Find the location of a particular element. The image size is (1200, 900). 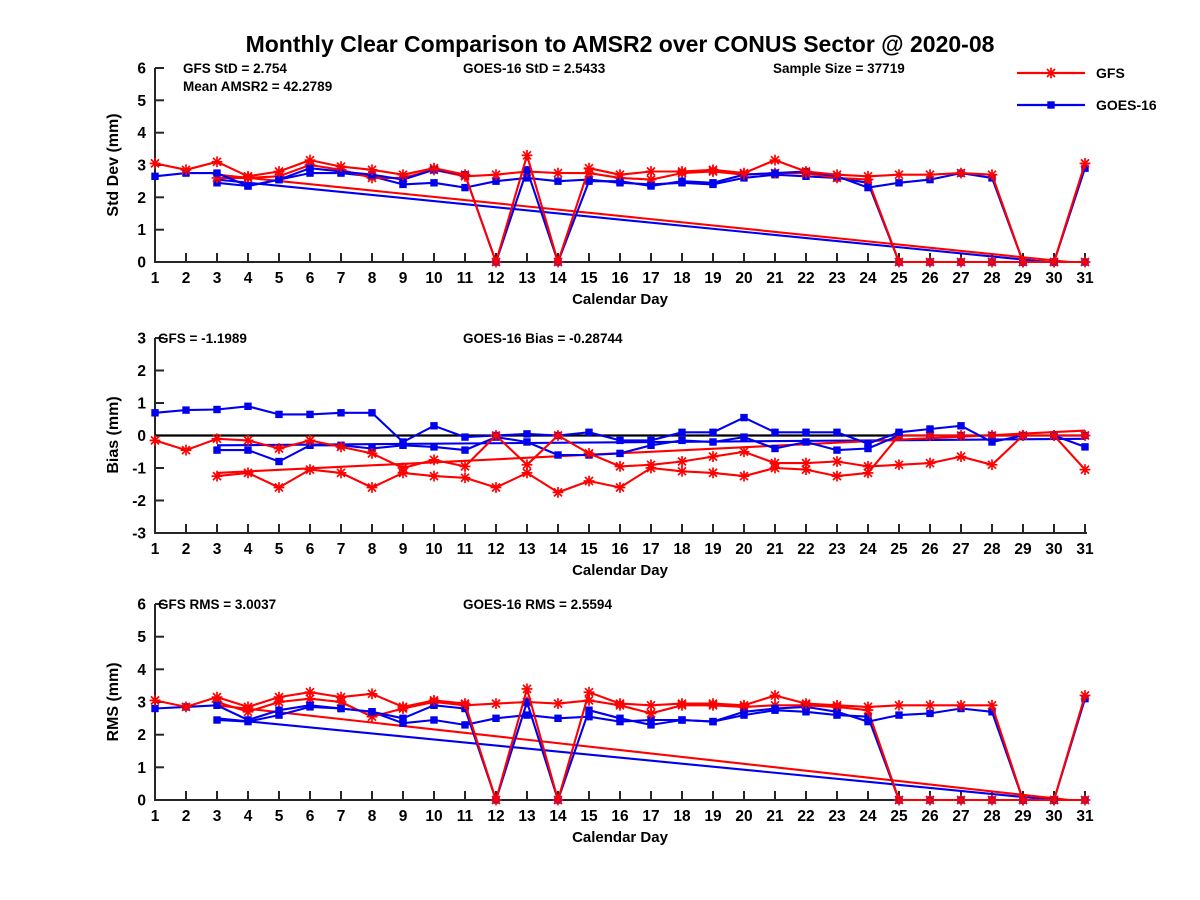

annotation-goes16-bias: GOES-16 Bias = -0.28744 is located at coordinates (543, 338).